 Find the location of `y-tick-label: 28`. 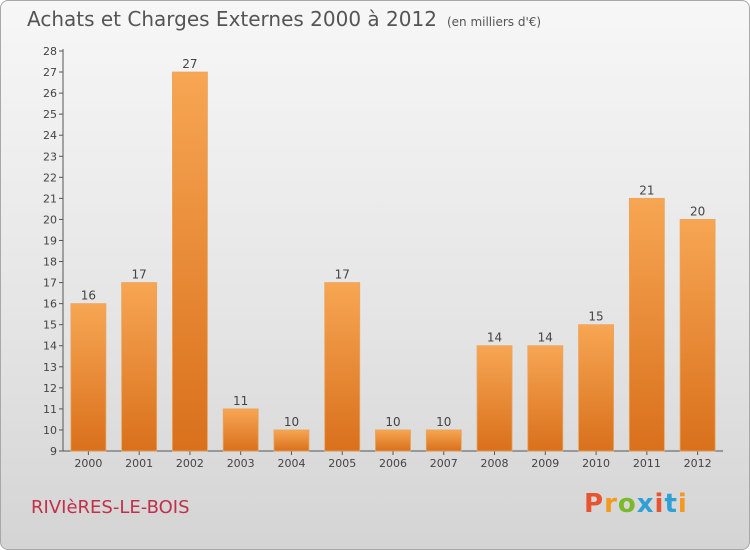

y-tick-label: 28 is located at coordinates (50, 51).